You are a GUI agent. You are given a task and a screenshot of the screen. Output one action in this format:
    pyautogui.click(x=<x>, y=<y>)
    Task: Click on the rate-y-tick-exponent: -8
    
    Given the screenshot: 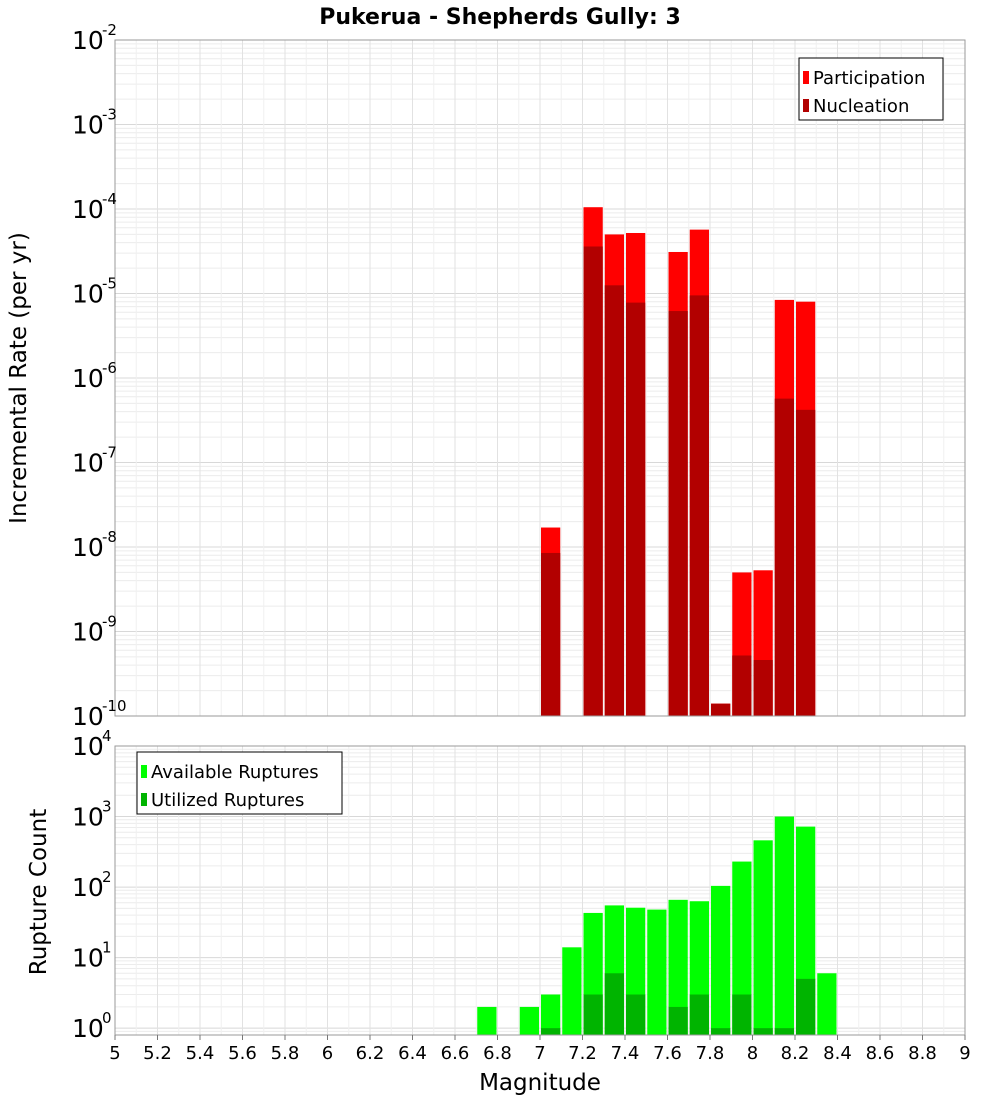 What is the action you would take?
    pyautogui.click(x=109, y=537)
    